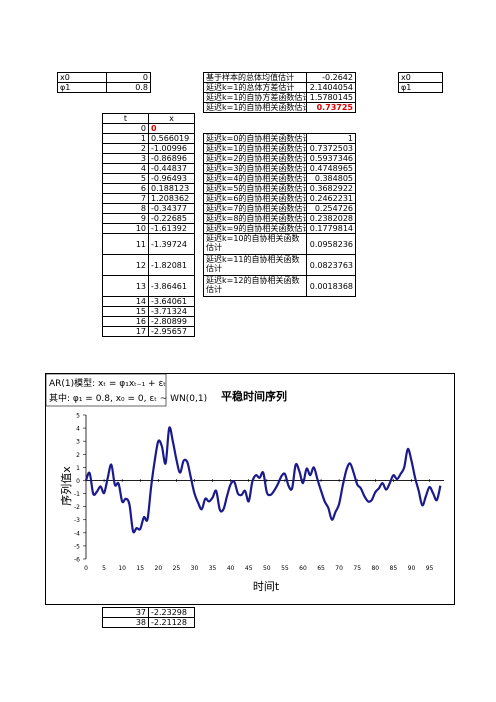 The image size is (496, 702). What do you see at coordinates (195, 568) in the screenshot?
I see `x-tick-label: 30` at bounding box center [195, 568].